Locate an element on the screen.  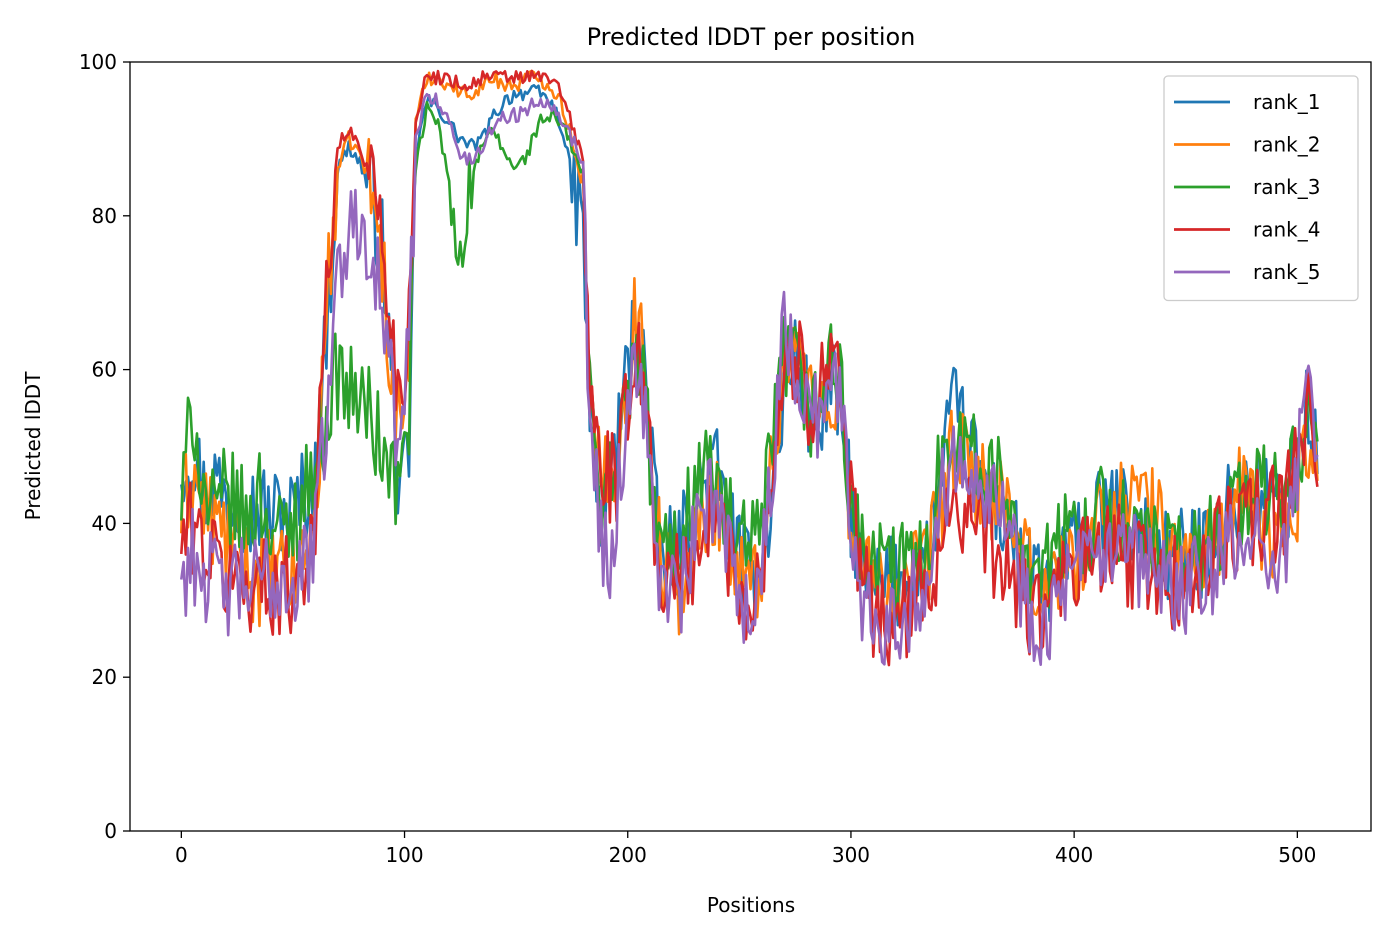
y-tick-label: 60 is located at coordinates (104, 370).